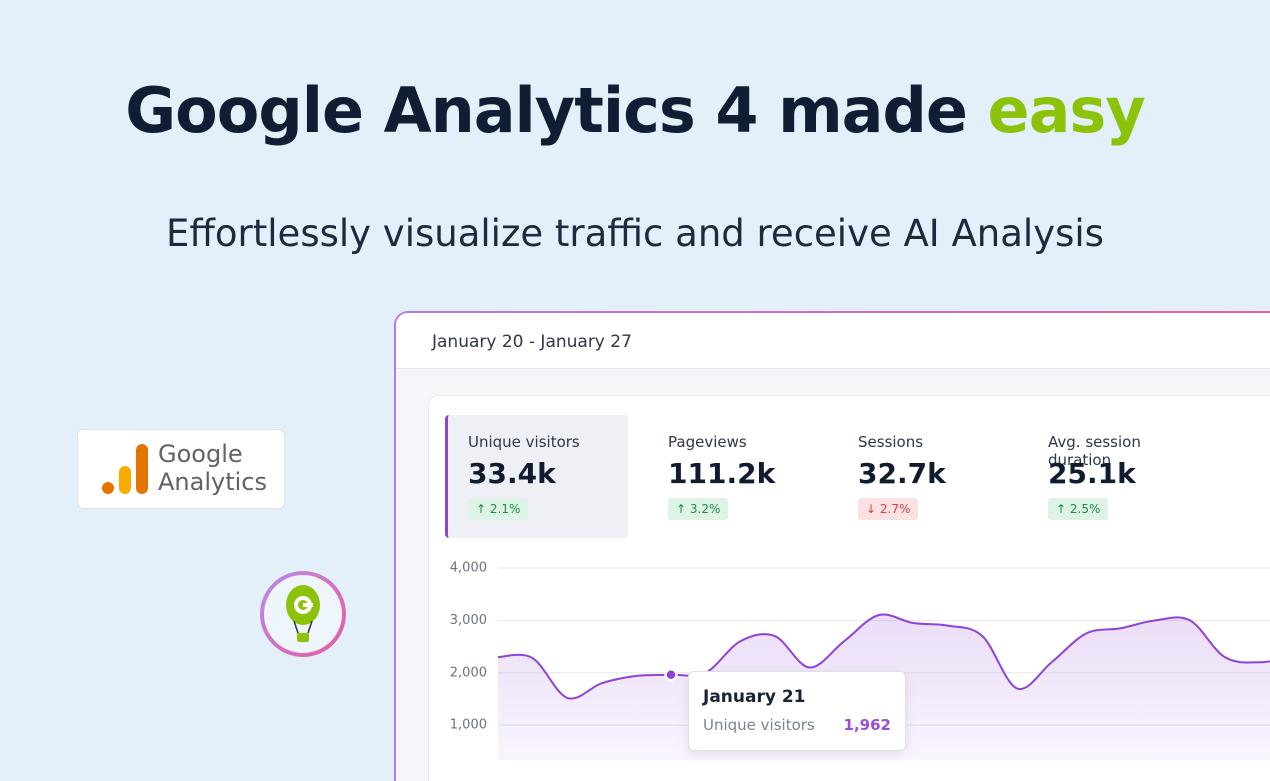 Image resolution: width=1270 pixels, height=781 pixels. Describe the element at coordinates (200, 454) in the screenshot. I see `logo-text: Google` at that location.